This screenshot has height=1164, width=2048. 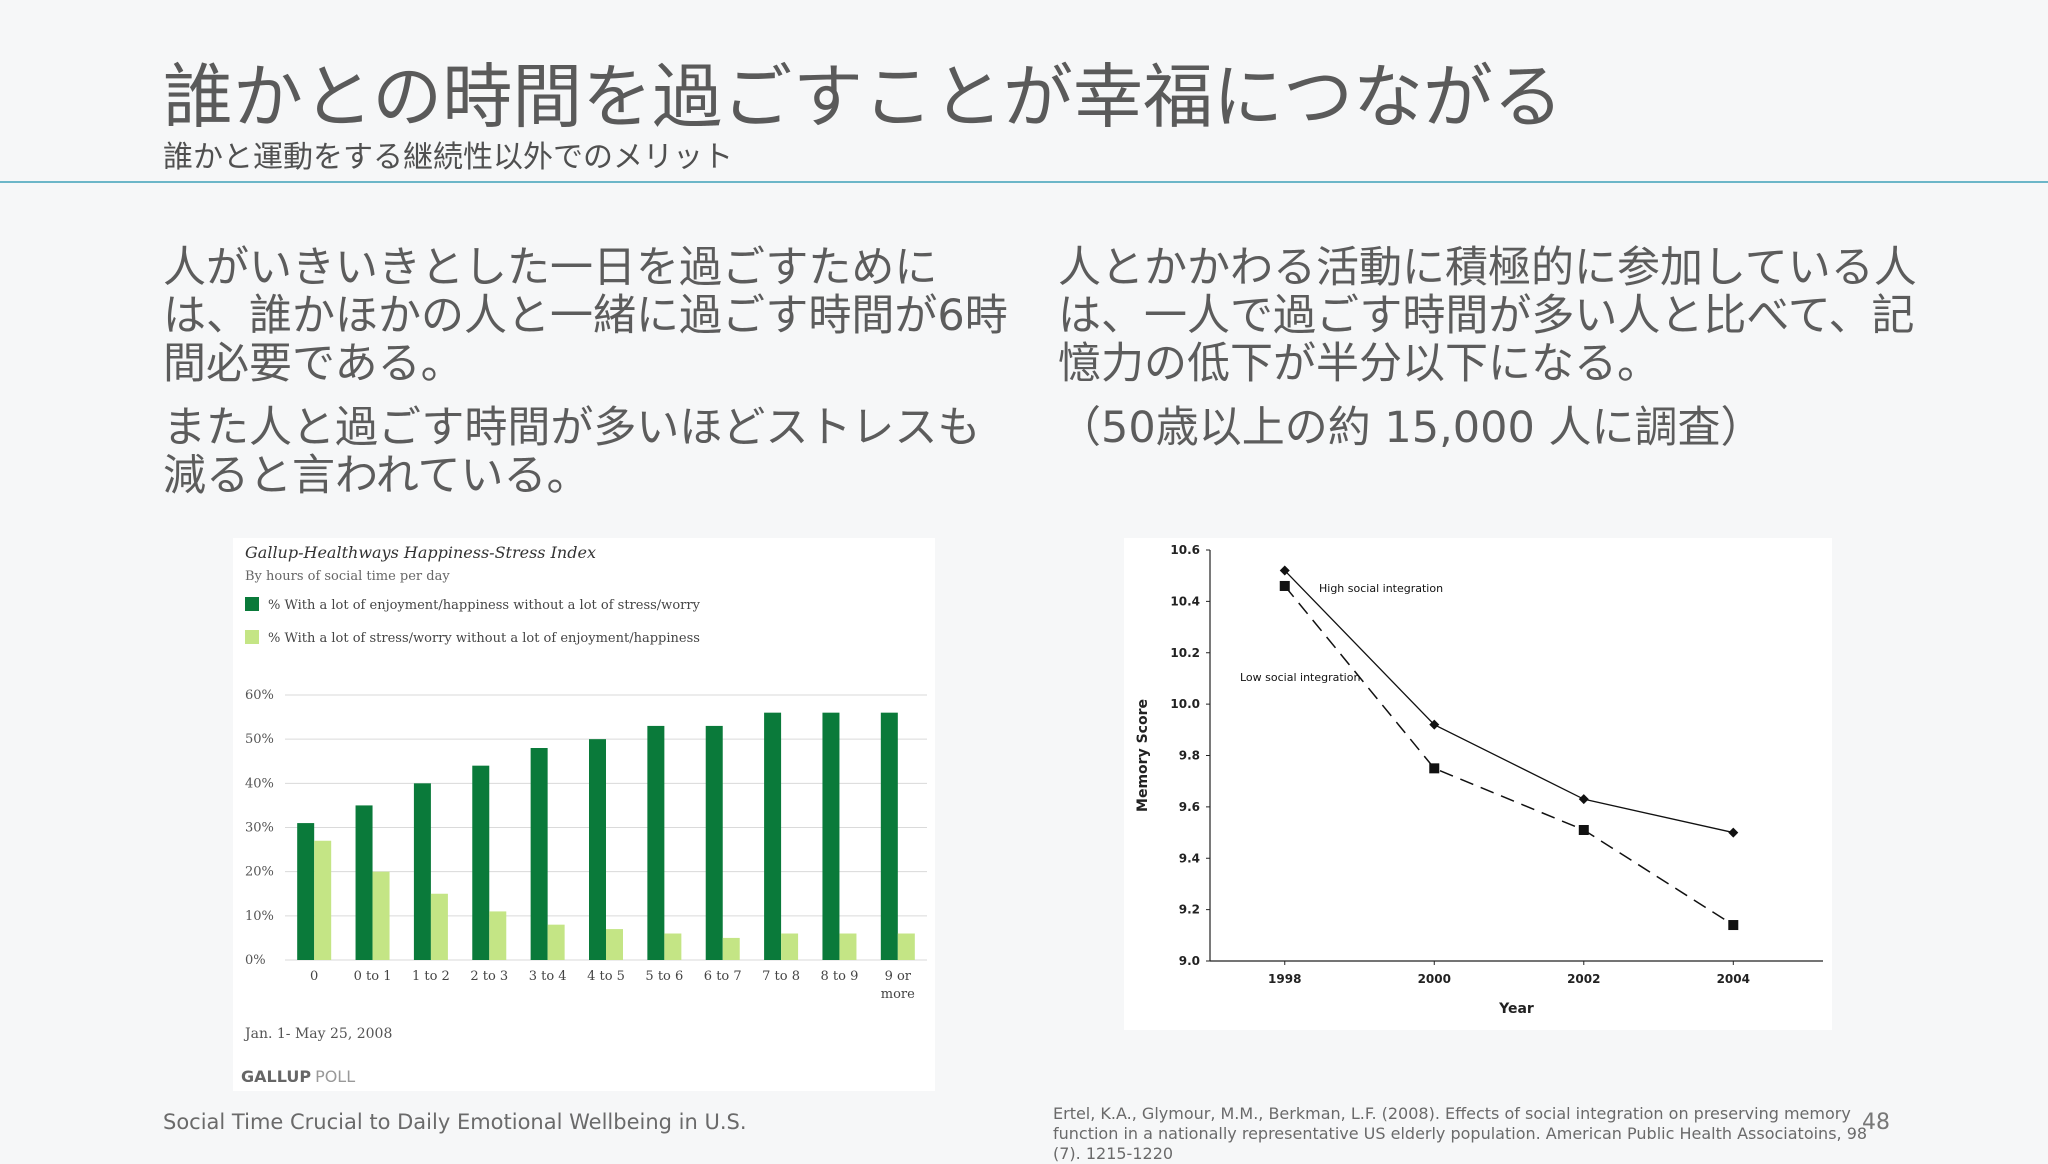 What do you see at coordinates (373, 976) in the screenshot?
I see `x-tick-label: 0 to 1` at bounding box center [373, 976].